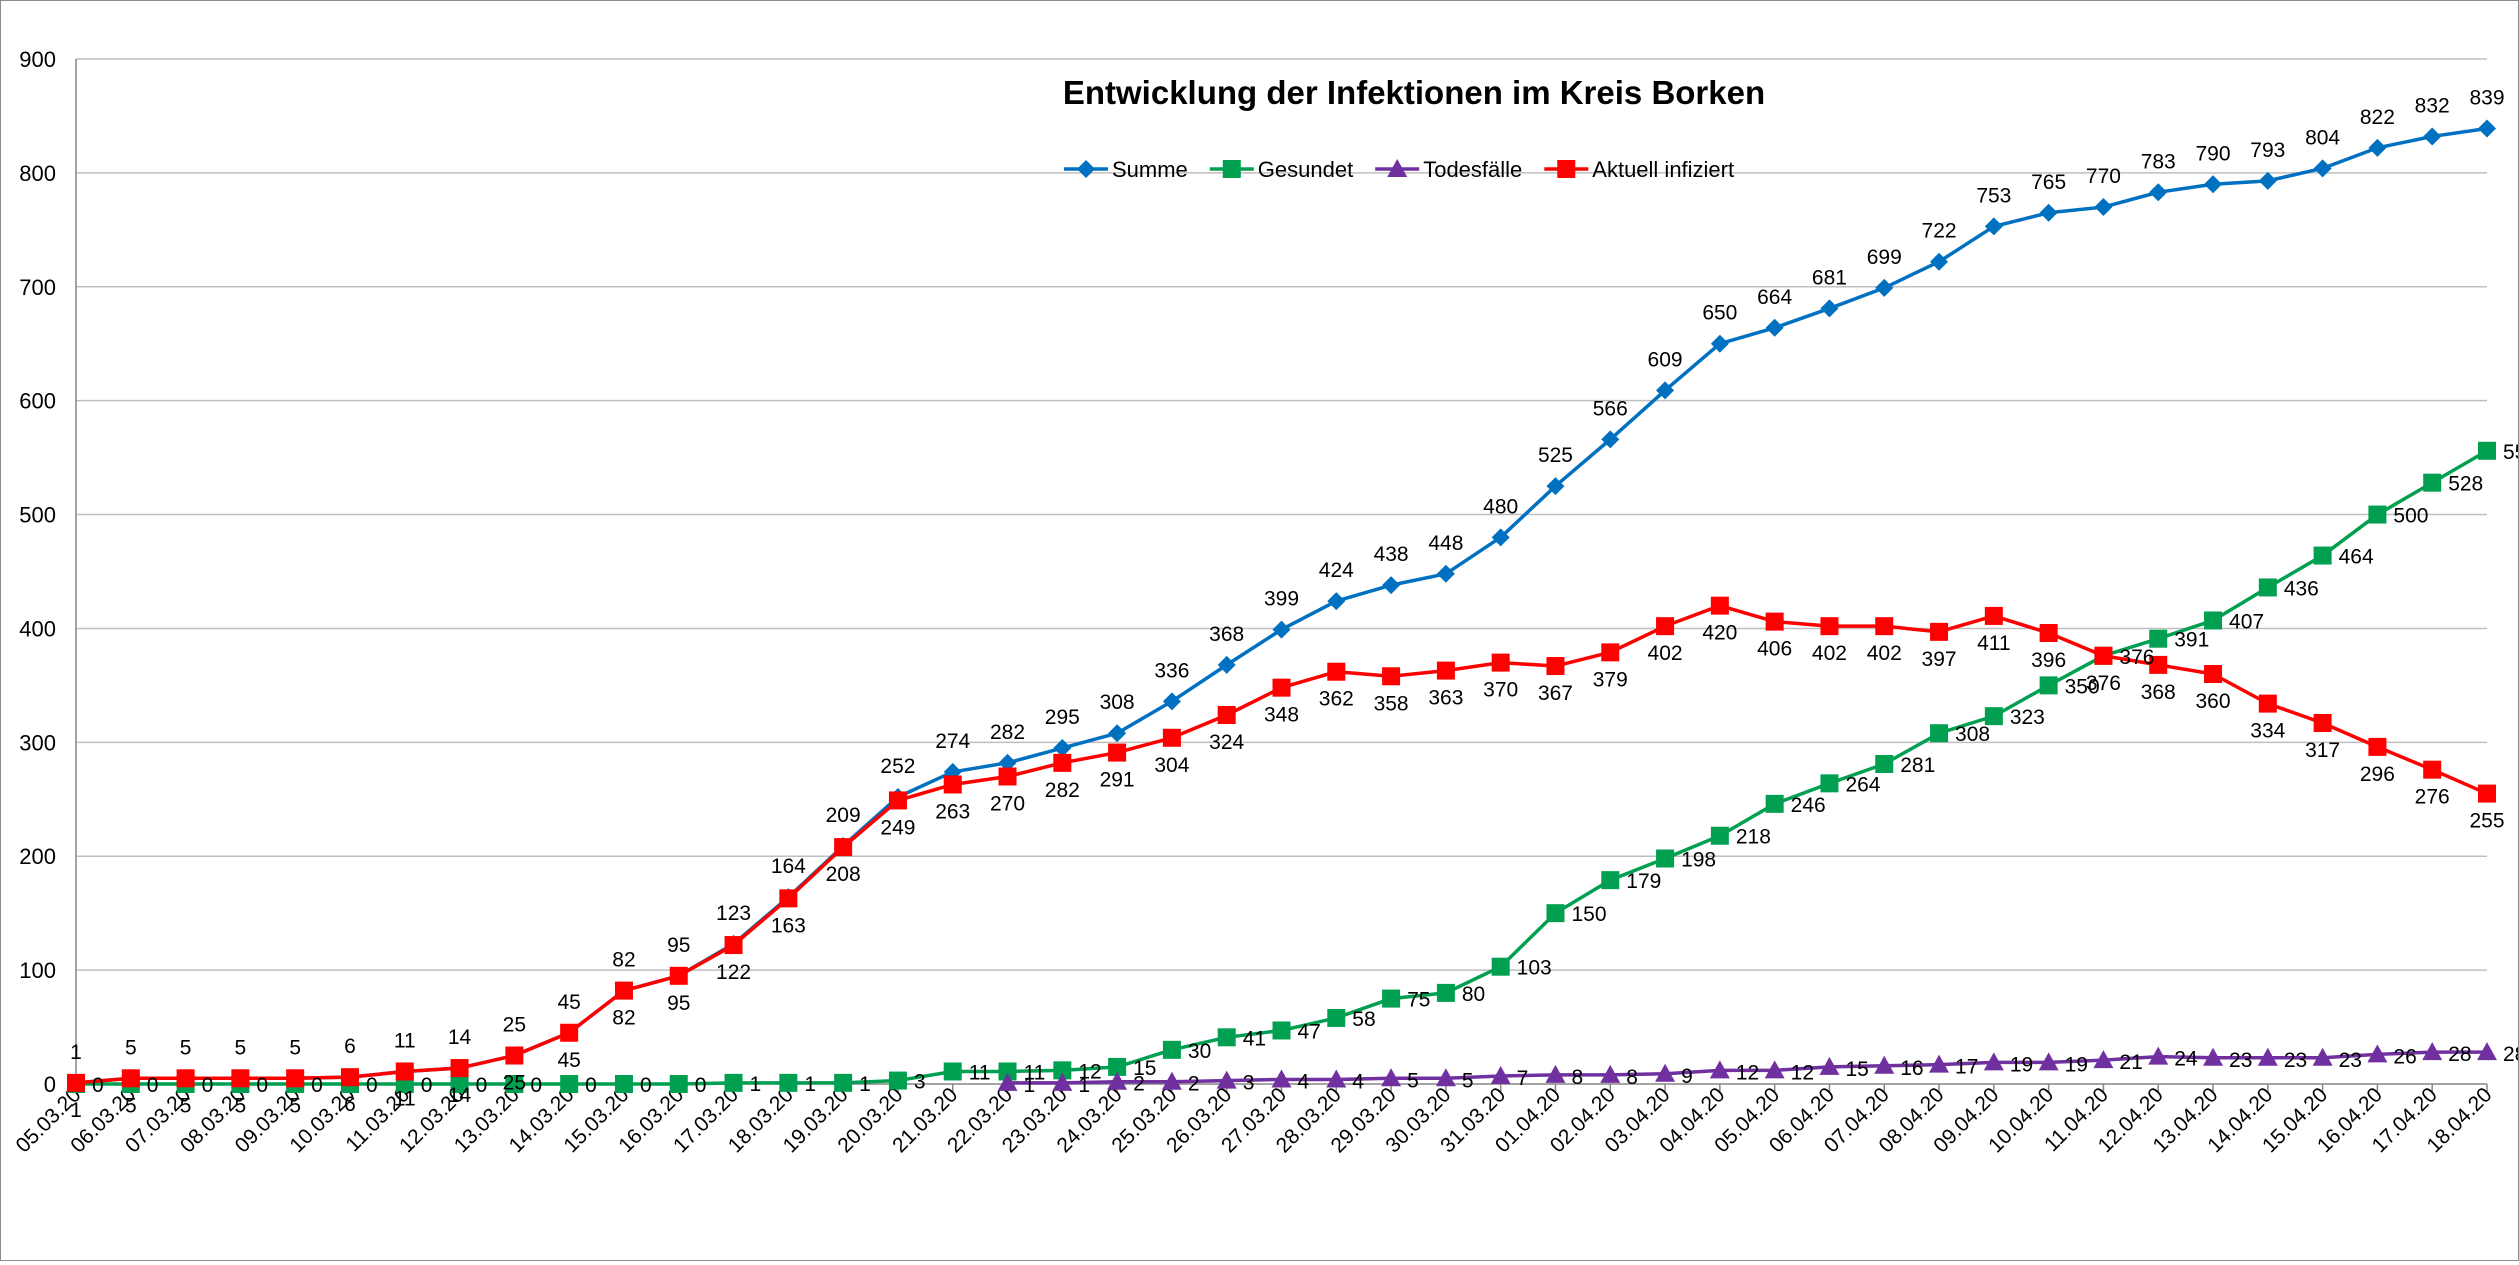 The width and height of the screenshot is (2519, 1265). What do you see at coordinates (37, 401) in the screenshot?
I see `y-tick-label: 600` at bounding box center [37, 401].